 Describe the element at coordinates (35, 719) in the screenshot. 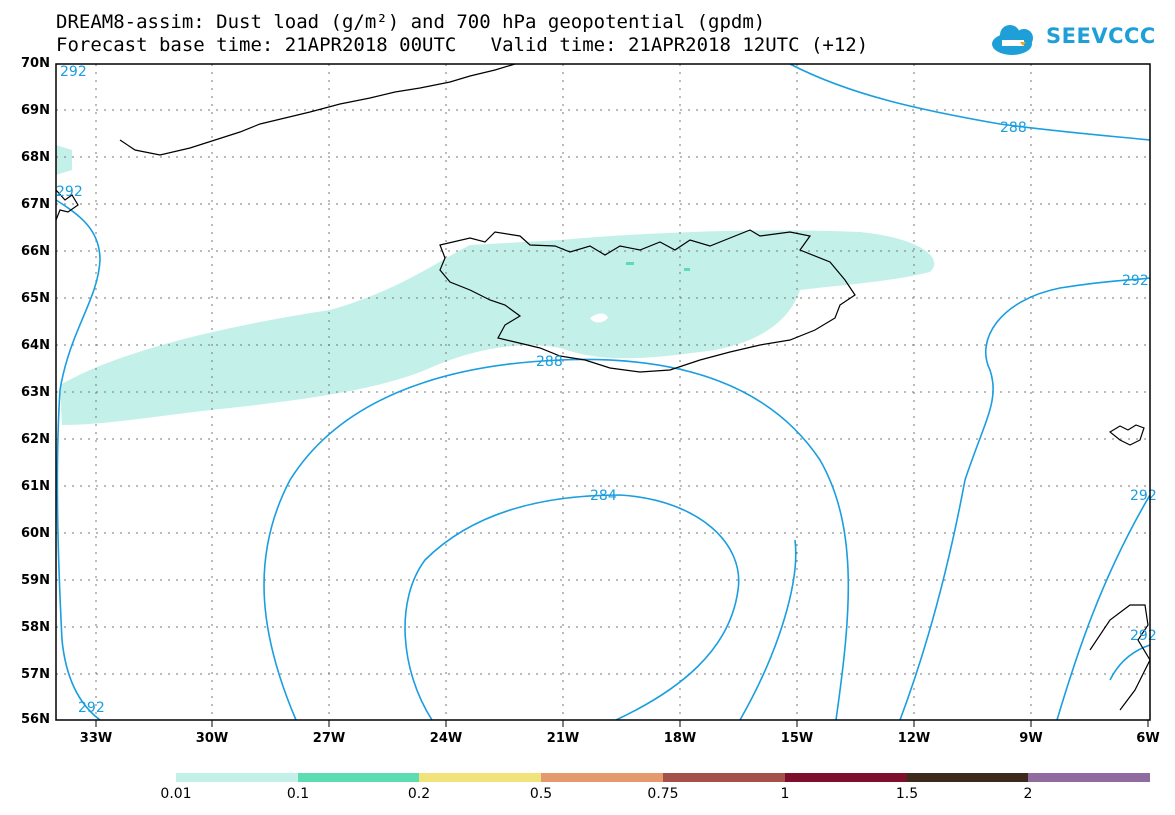

I see `lat-label: 56N` at that location.